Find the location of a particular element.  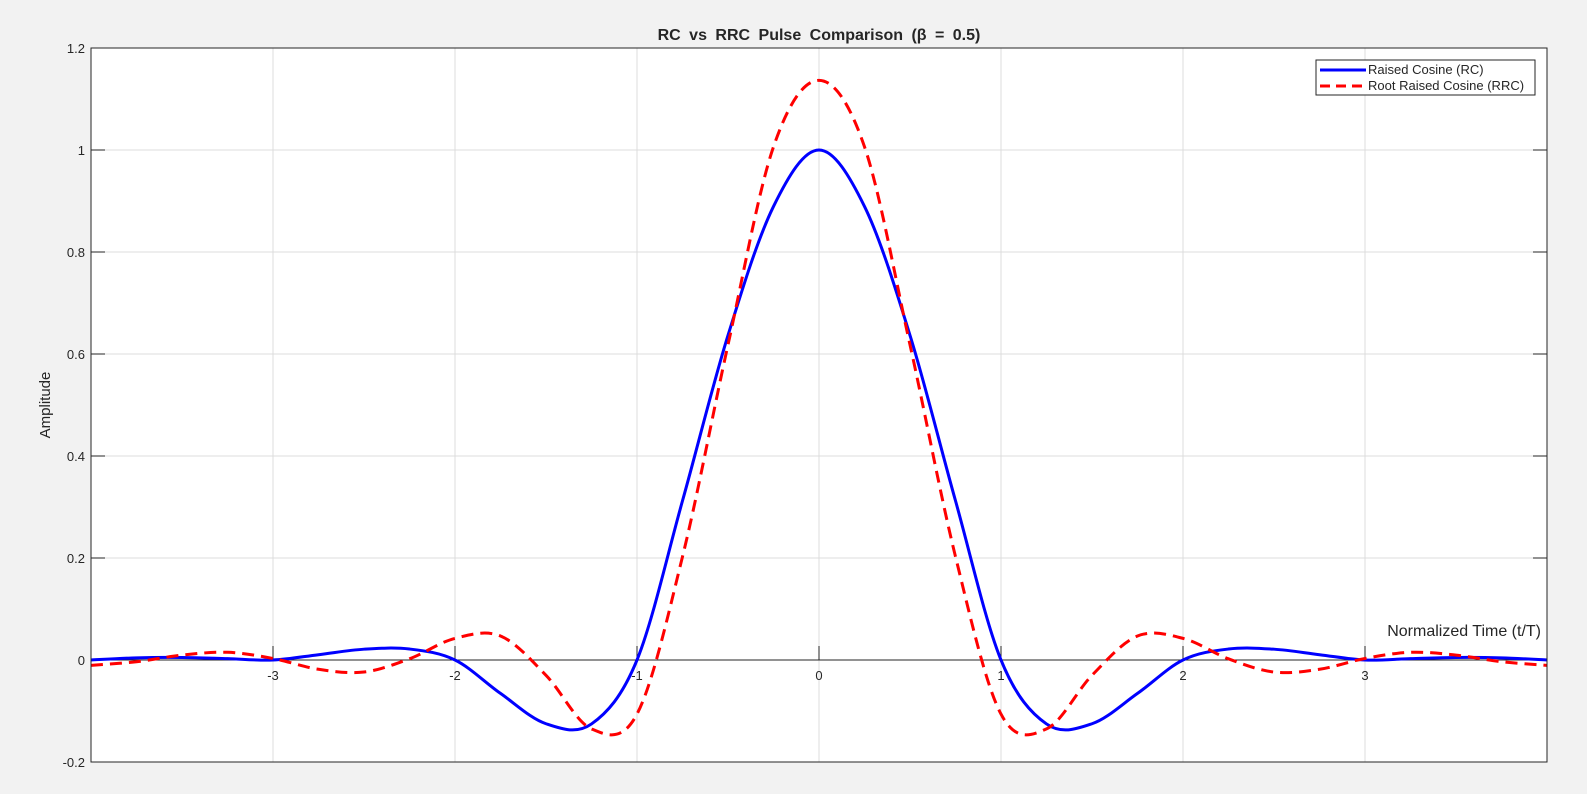

y-tick-label: -0.2 is located at coordinates (74, 762).